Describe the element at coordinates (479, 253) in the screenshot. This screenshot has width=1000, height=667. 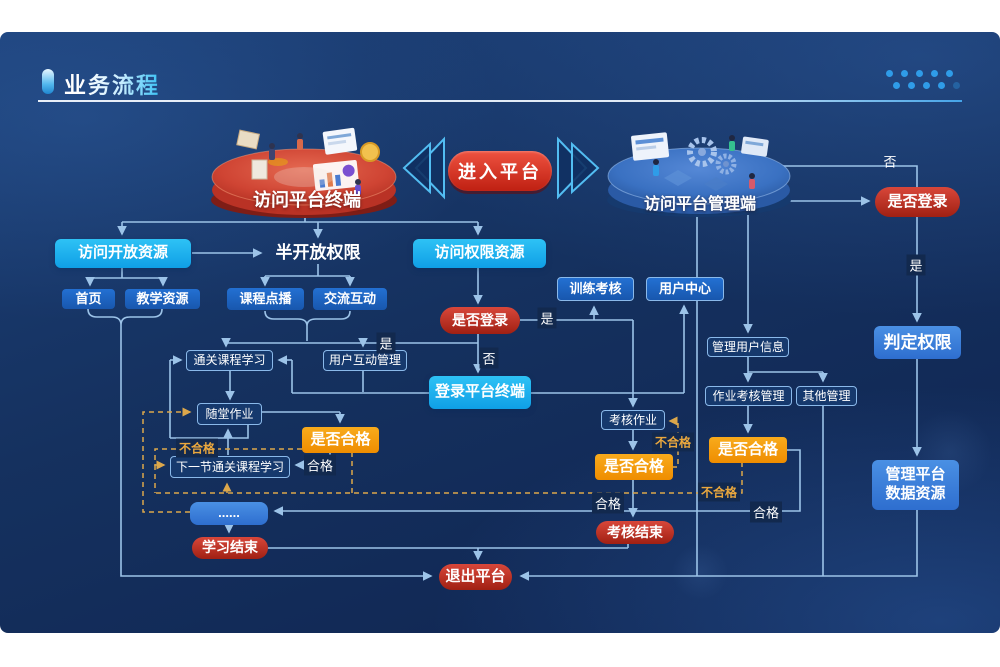
I see `node-permission-resources: 访问权限资源` at that location.